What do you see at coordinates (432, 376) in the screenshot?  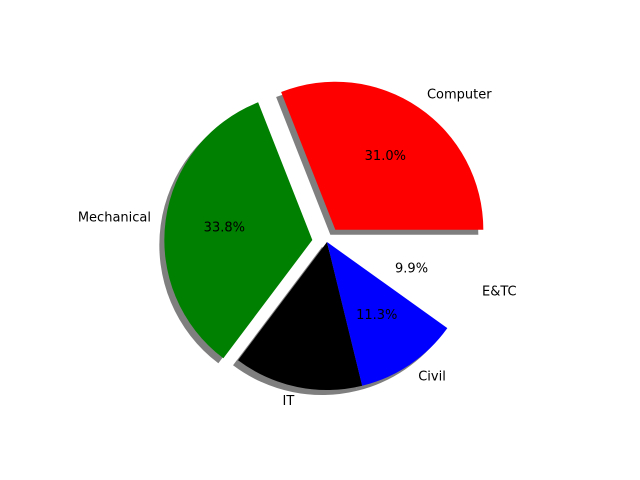 I see `label-civil: Civil` at bounding box center [432, 376].